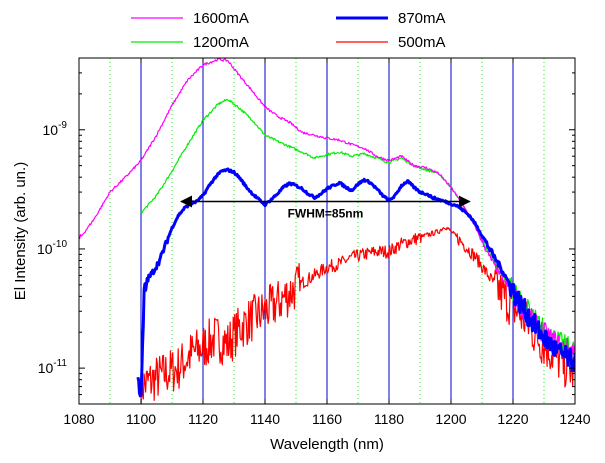 This screenshot has width=605, height=463. What do you see at coordinates (450, 419) in the screenshot?
I see `x-tick-label: 1200` at bounding box center [450, 419].